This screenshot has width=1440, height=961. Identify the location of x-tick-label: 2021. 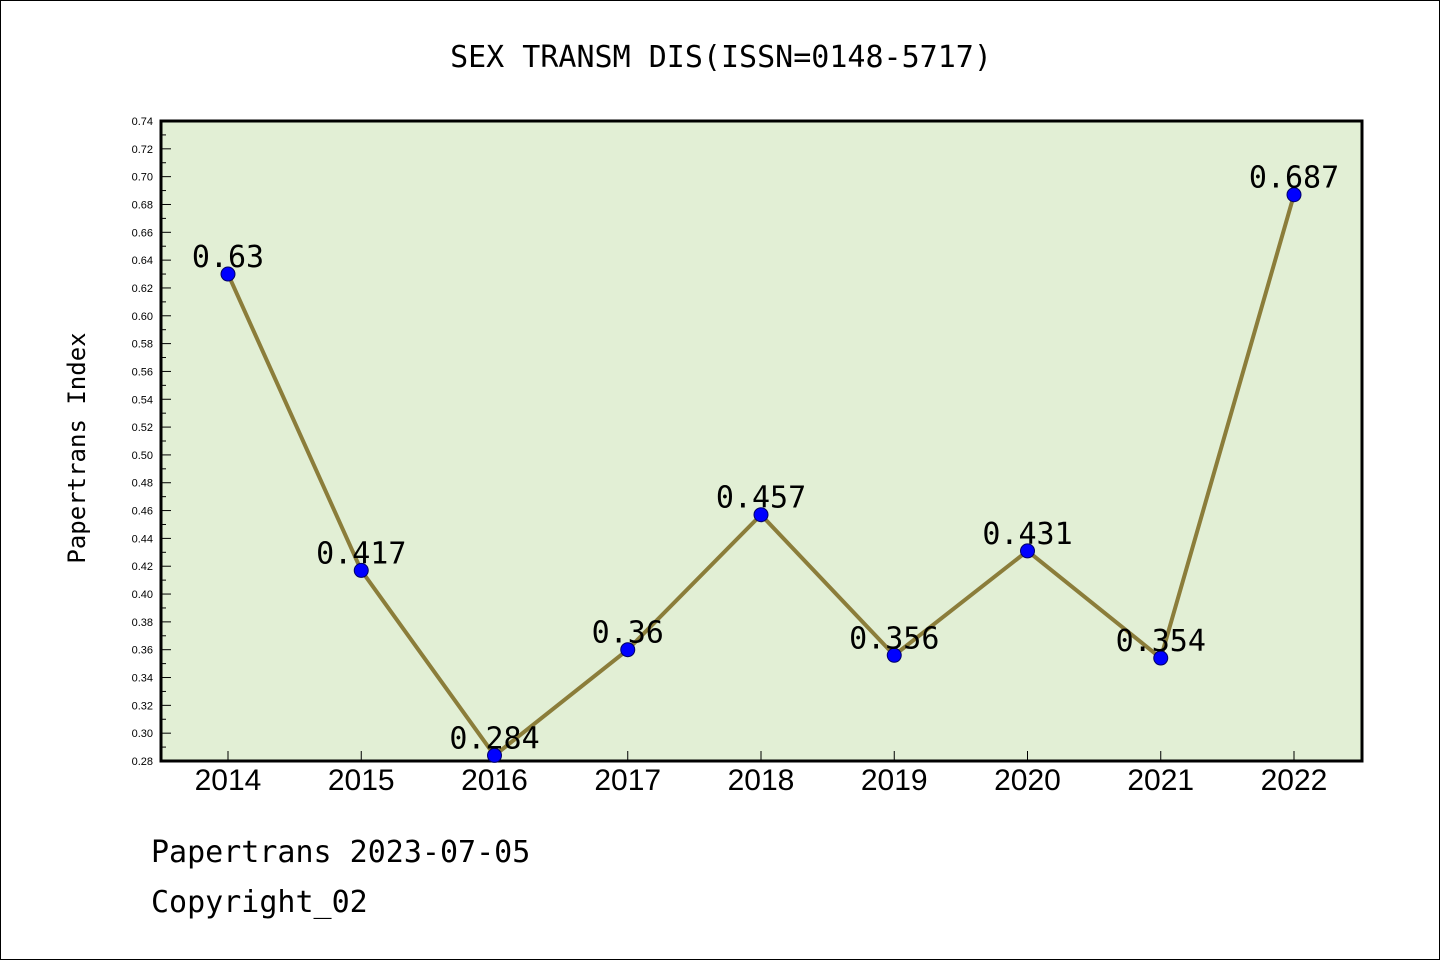
(1160, 780).